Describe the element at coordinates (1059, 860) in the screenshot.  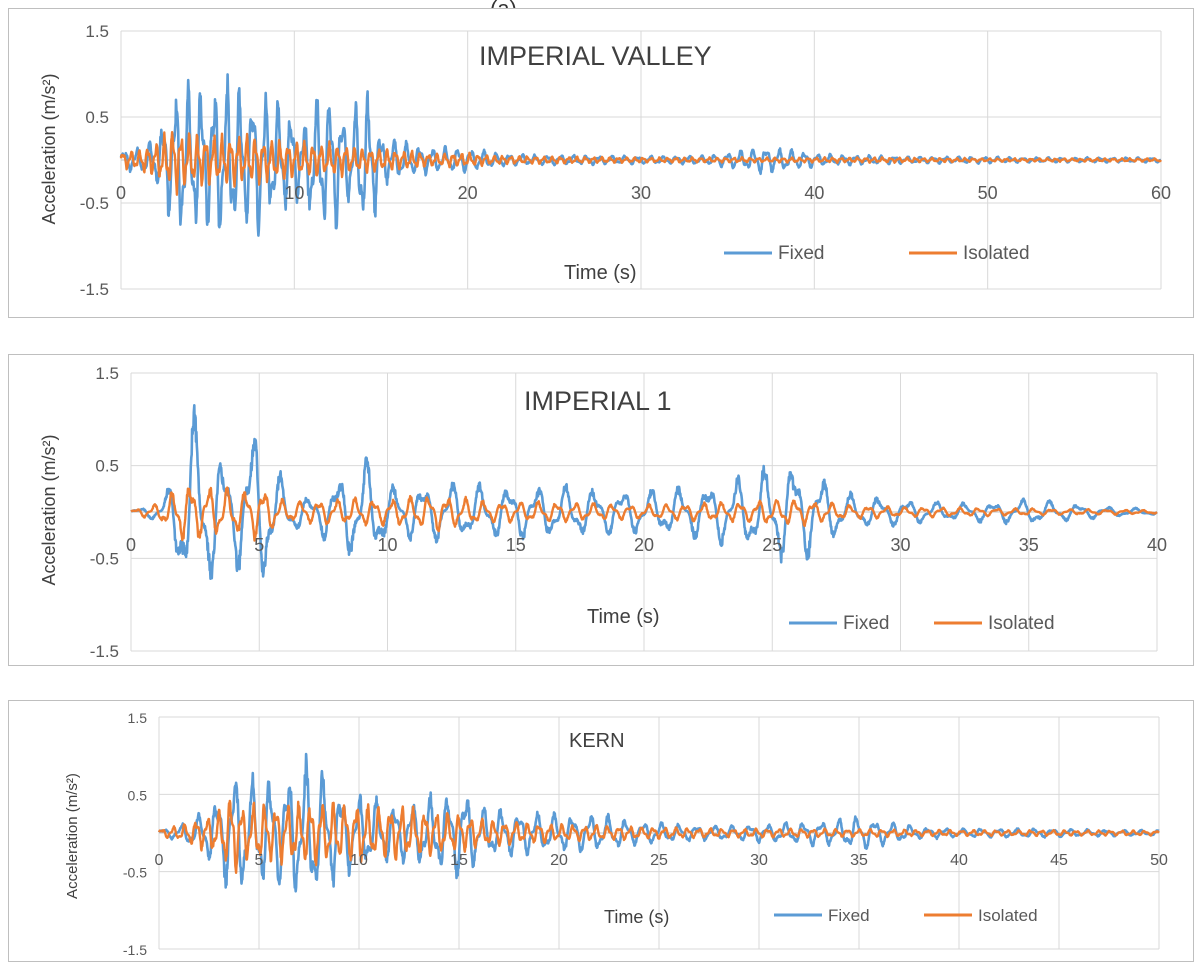
I see `x-tick-label: 45` at that location.